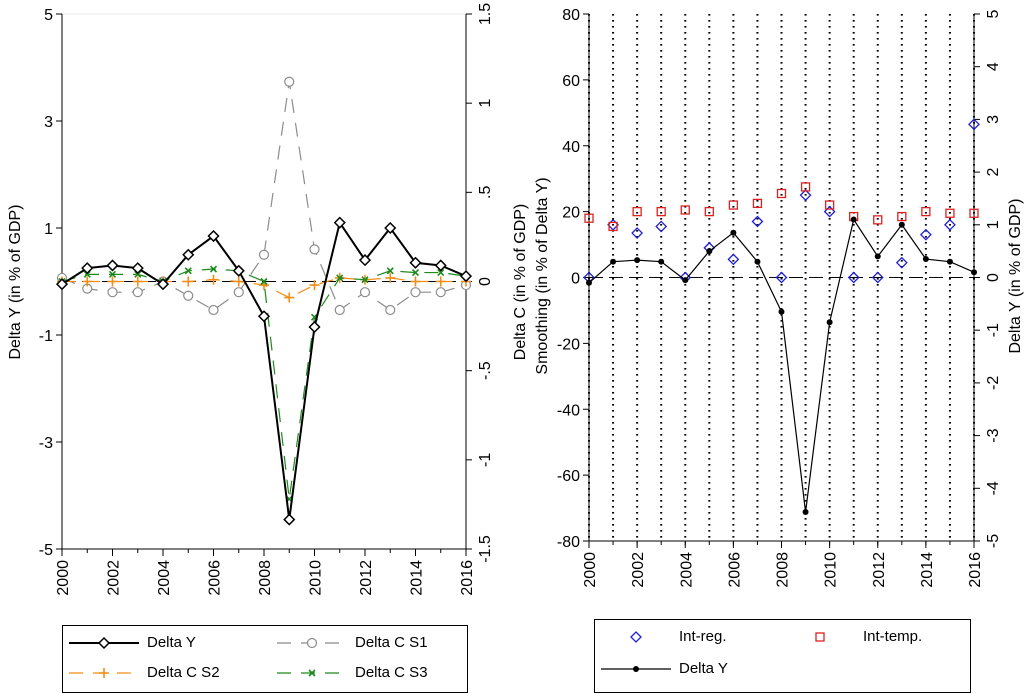 This screenshot has width=1027, height=694. I want to click on y-tick-label: 40, so click(571, 147).